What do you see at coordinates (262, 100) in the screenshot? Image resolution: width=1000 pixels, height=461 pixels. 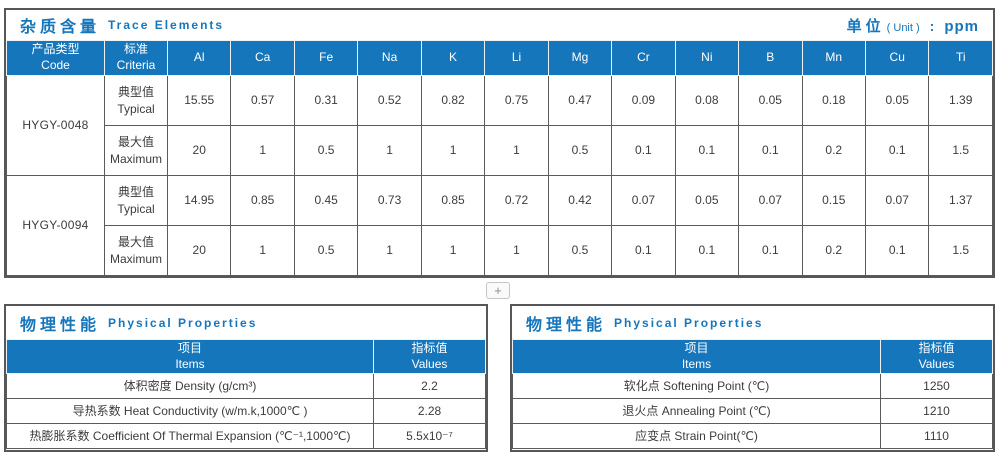 I see `trace-value-cell: 0.57` at bounding box center [262, 100].